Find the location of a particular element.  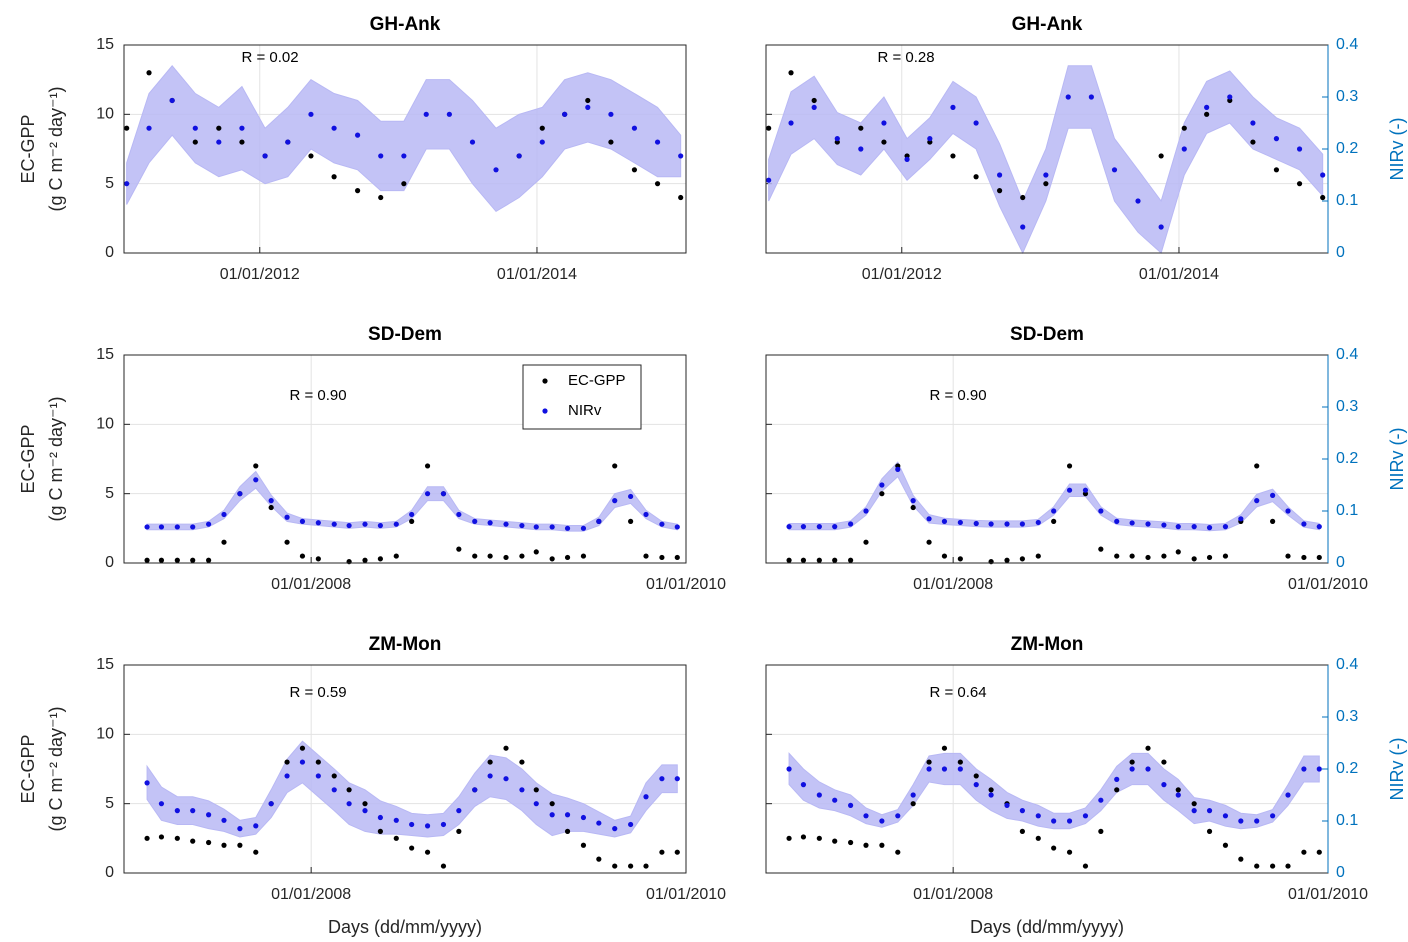

x-tick-label: 01/01/2012 is located at coordinates (902, 274).